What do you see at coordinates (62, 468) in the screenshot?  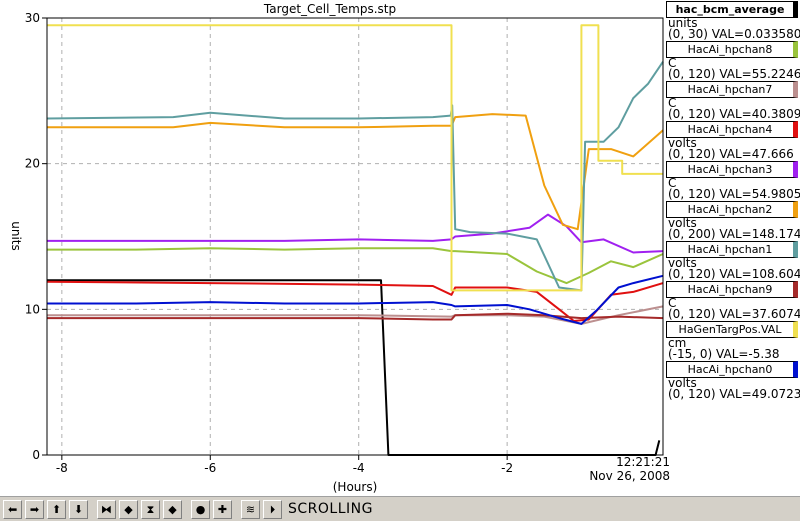 I see `x-tick-label: -8` at bounding box center [62, 468].